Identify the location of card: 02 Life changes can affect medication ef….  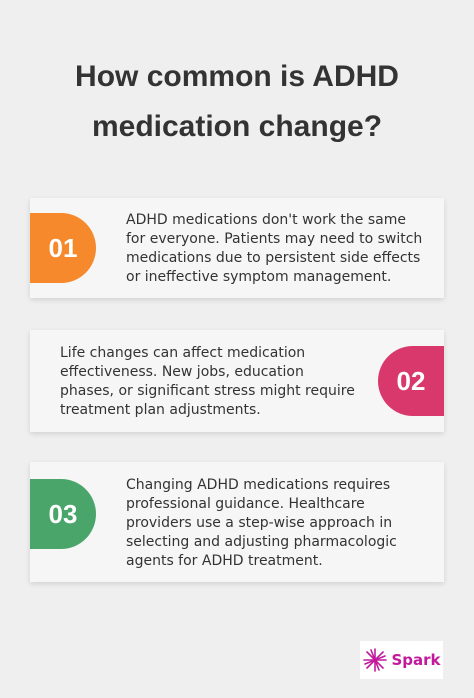
(237, 381).